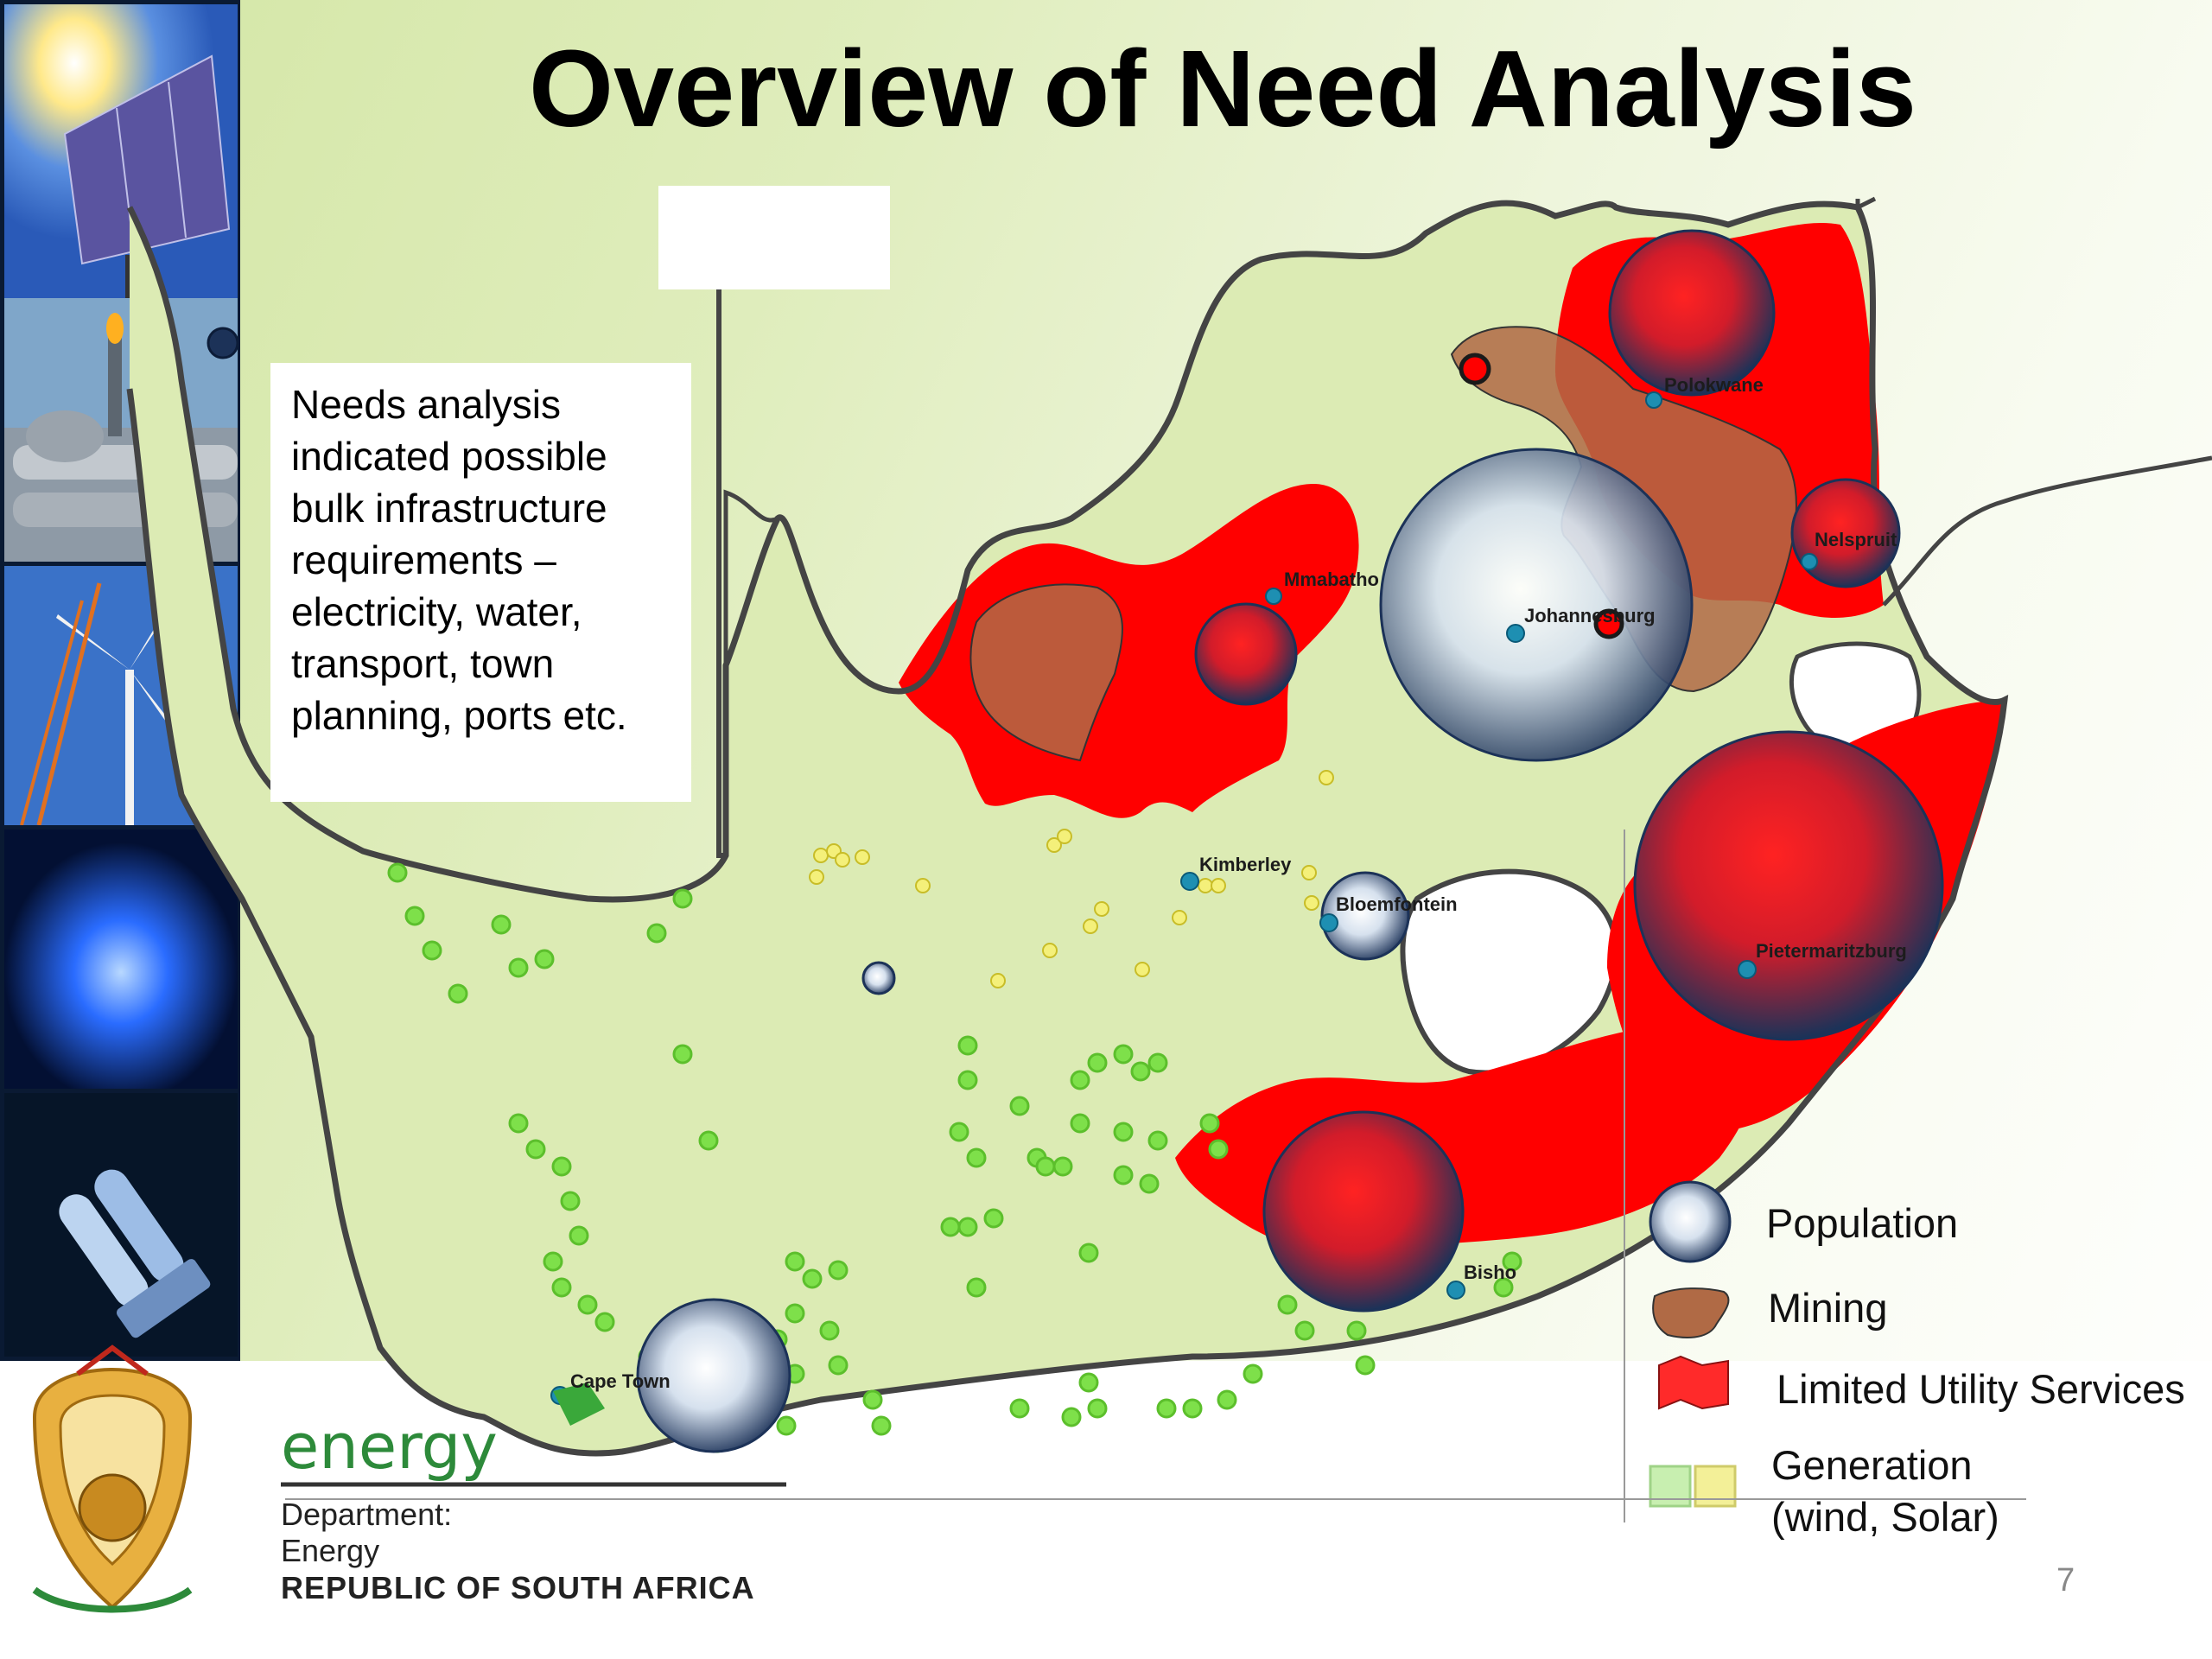  Describe the element at coordinates (1365, 916) in the screenshot. I see `population-circle-bloemfontein` at that location.